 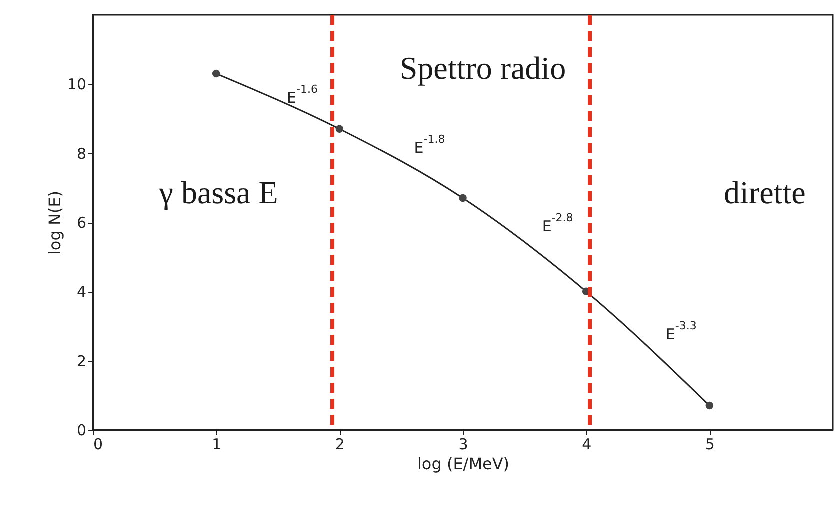 What do you see at coordinates (54, 223) in the screenshot?
I see `y-axis-title: log N(E)` at bounding box center [54, 223].